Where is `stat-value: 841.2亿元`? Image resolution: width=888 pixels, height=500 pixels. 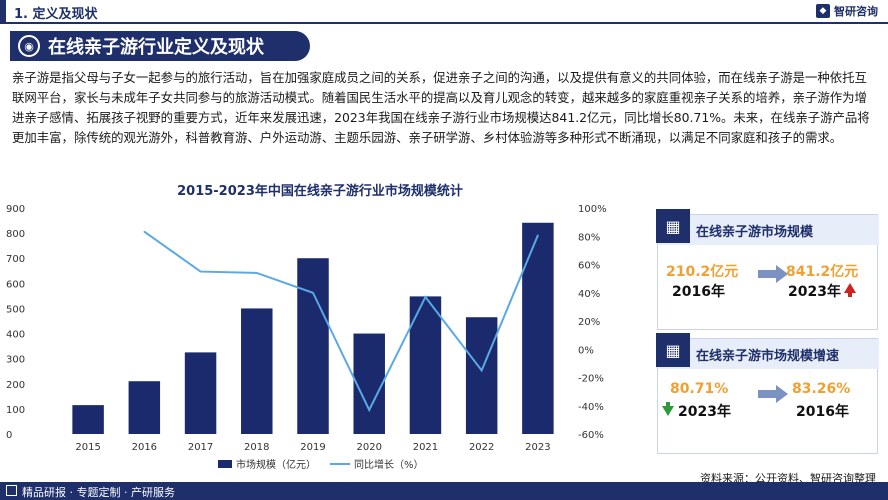 stat-value: 841.2亿元 is located at coordinates (822, 272).